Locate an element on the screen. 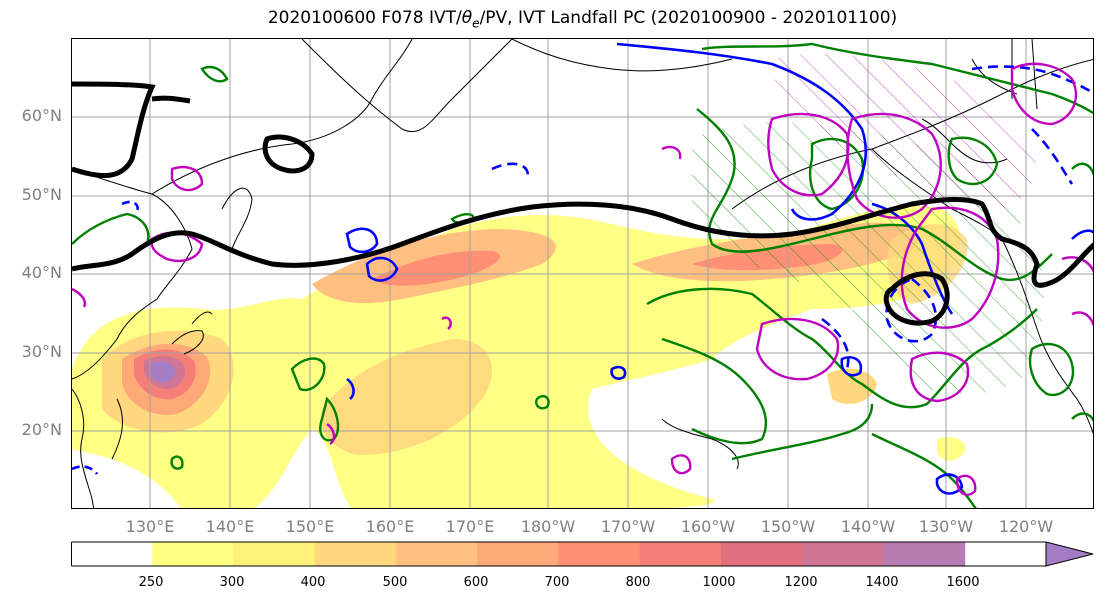  lon-label-160w: 160°W is located at coordinates (708, 526).